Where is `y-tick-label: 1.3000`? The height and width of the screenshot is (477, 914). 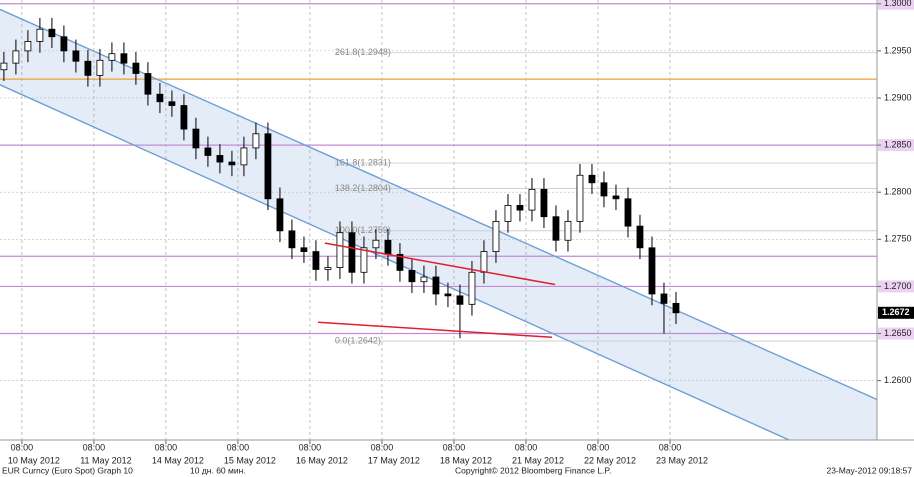 y-tick-label: 1.3000 is located at coordinates (898, 4).